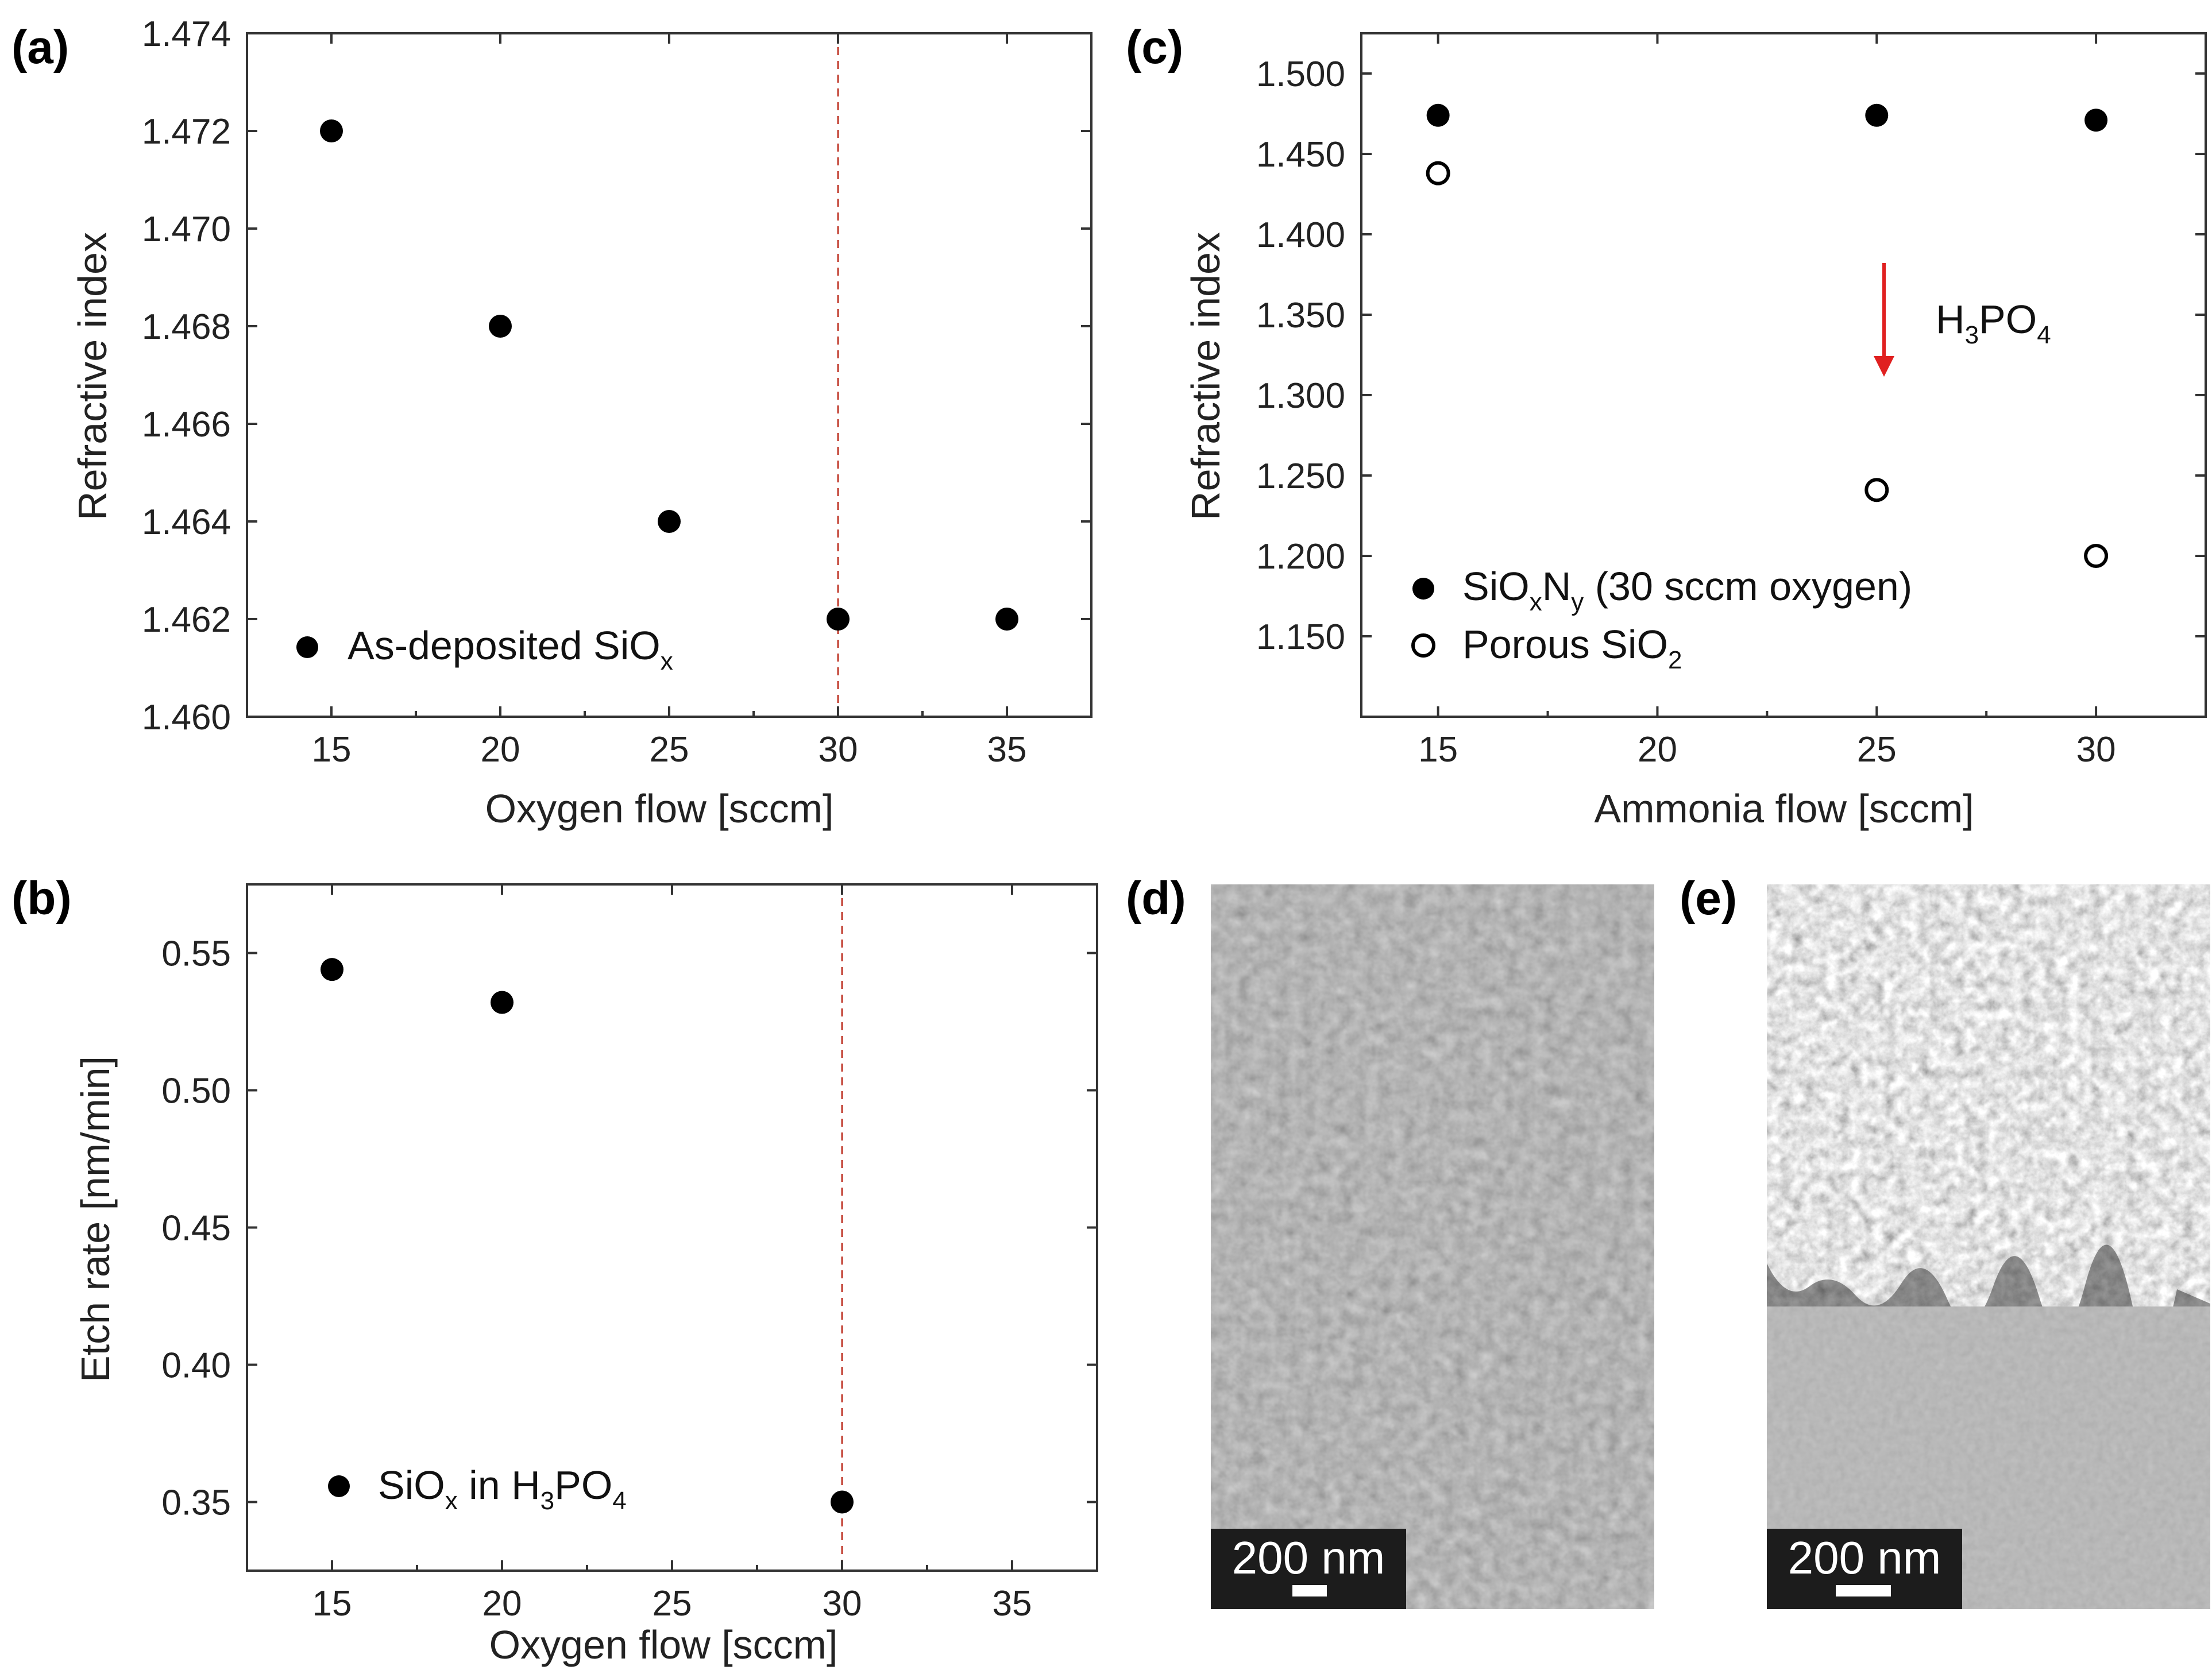 This screenshot has height=1670, width=2212. I want to click on chart-c-legend0-part-1: x, so click(1536, 602).